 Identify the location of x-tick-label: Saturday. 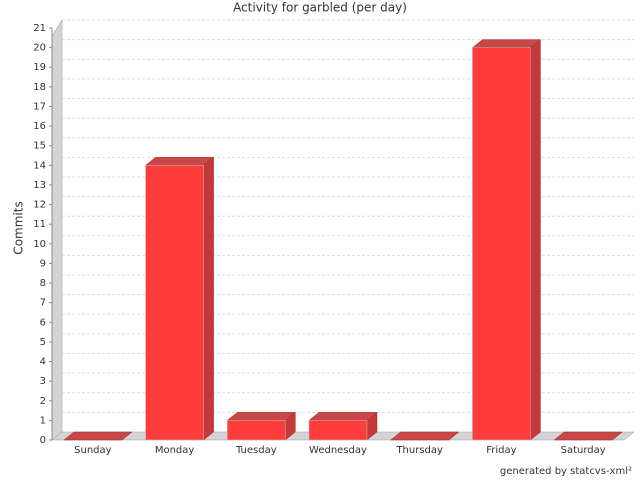
(583, 450).